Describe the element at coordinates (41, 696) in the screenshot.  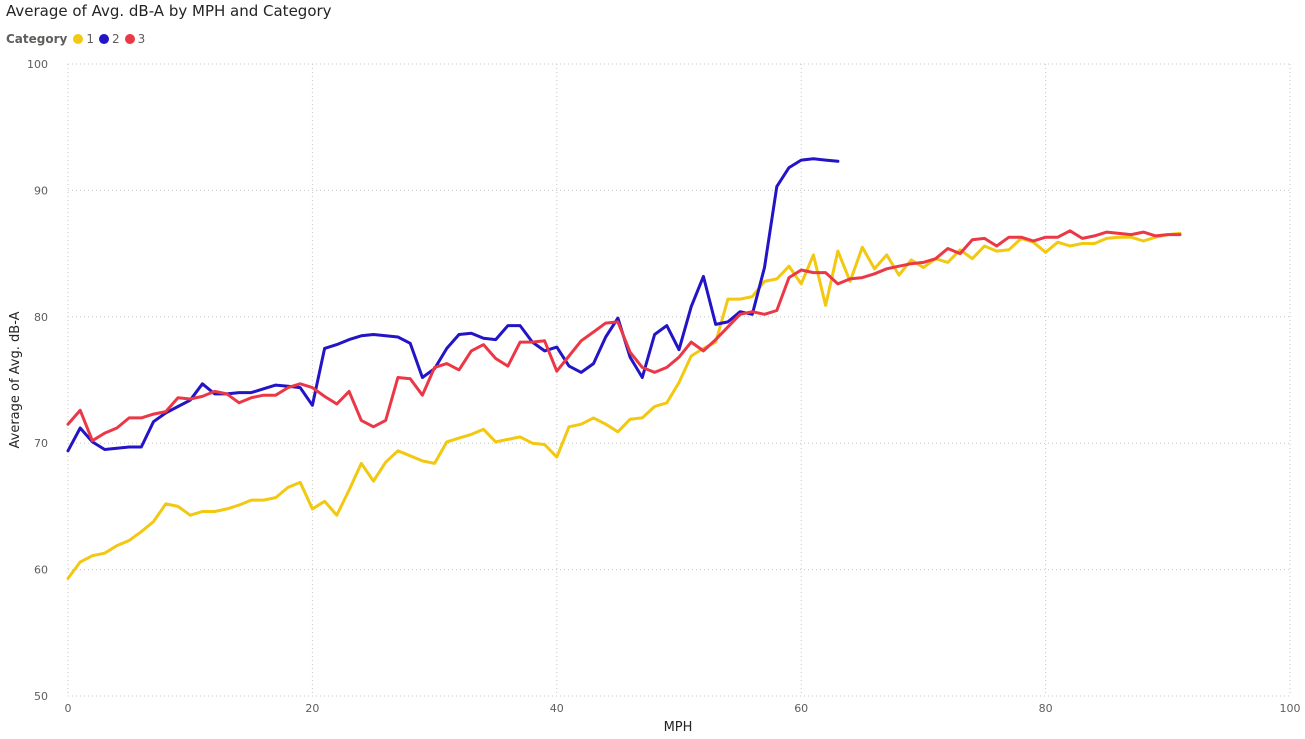
I see `y-tick-label: 50` at that location.